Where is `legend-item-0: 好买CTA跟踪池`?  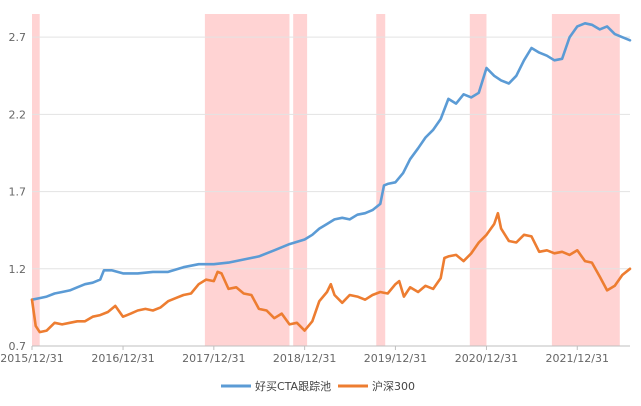 legend-item-0: 好买CTA跟踪池 is located at coordinates (276, 386).